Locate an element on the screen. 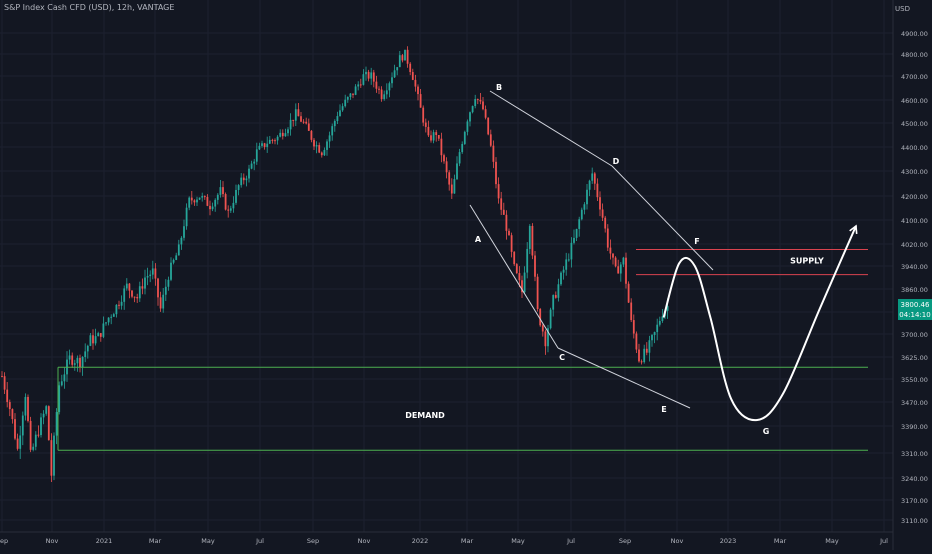  price-tick-label: 4900.00 is located at coordinates (914, 34).